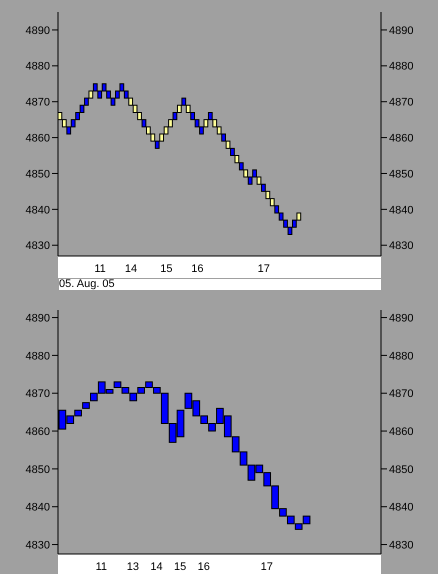  Describe the element at coordinates (132, 566) in the screenshot. I see `x-tick-label: 13` at that location.